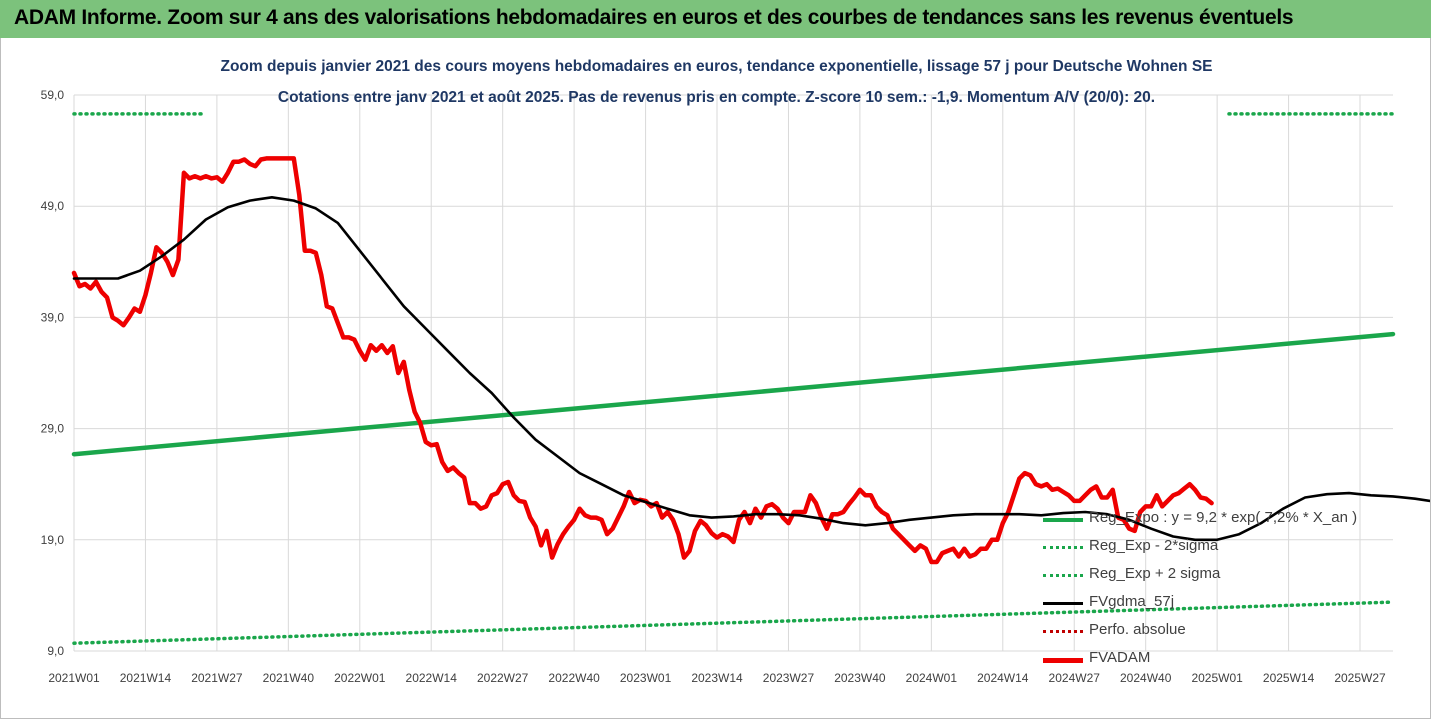 The width and height of the screenshot is (1431, 720). What do you see at coordinates (53, 95) in the screenshot?
I see `y-tick-label: 59,0` at bounding box center [53, 95].